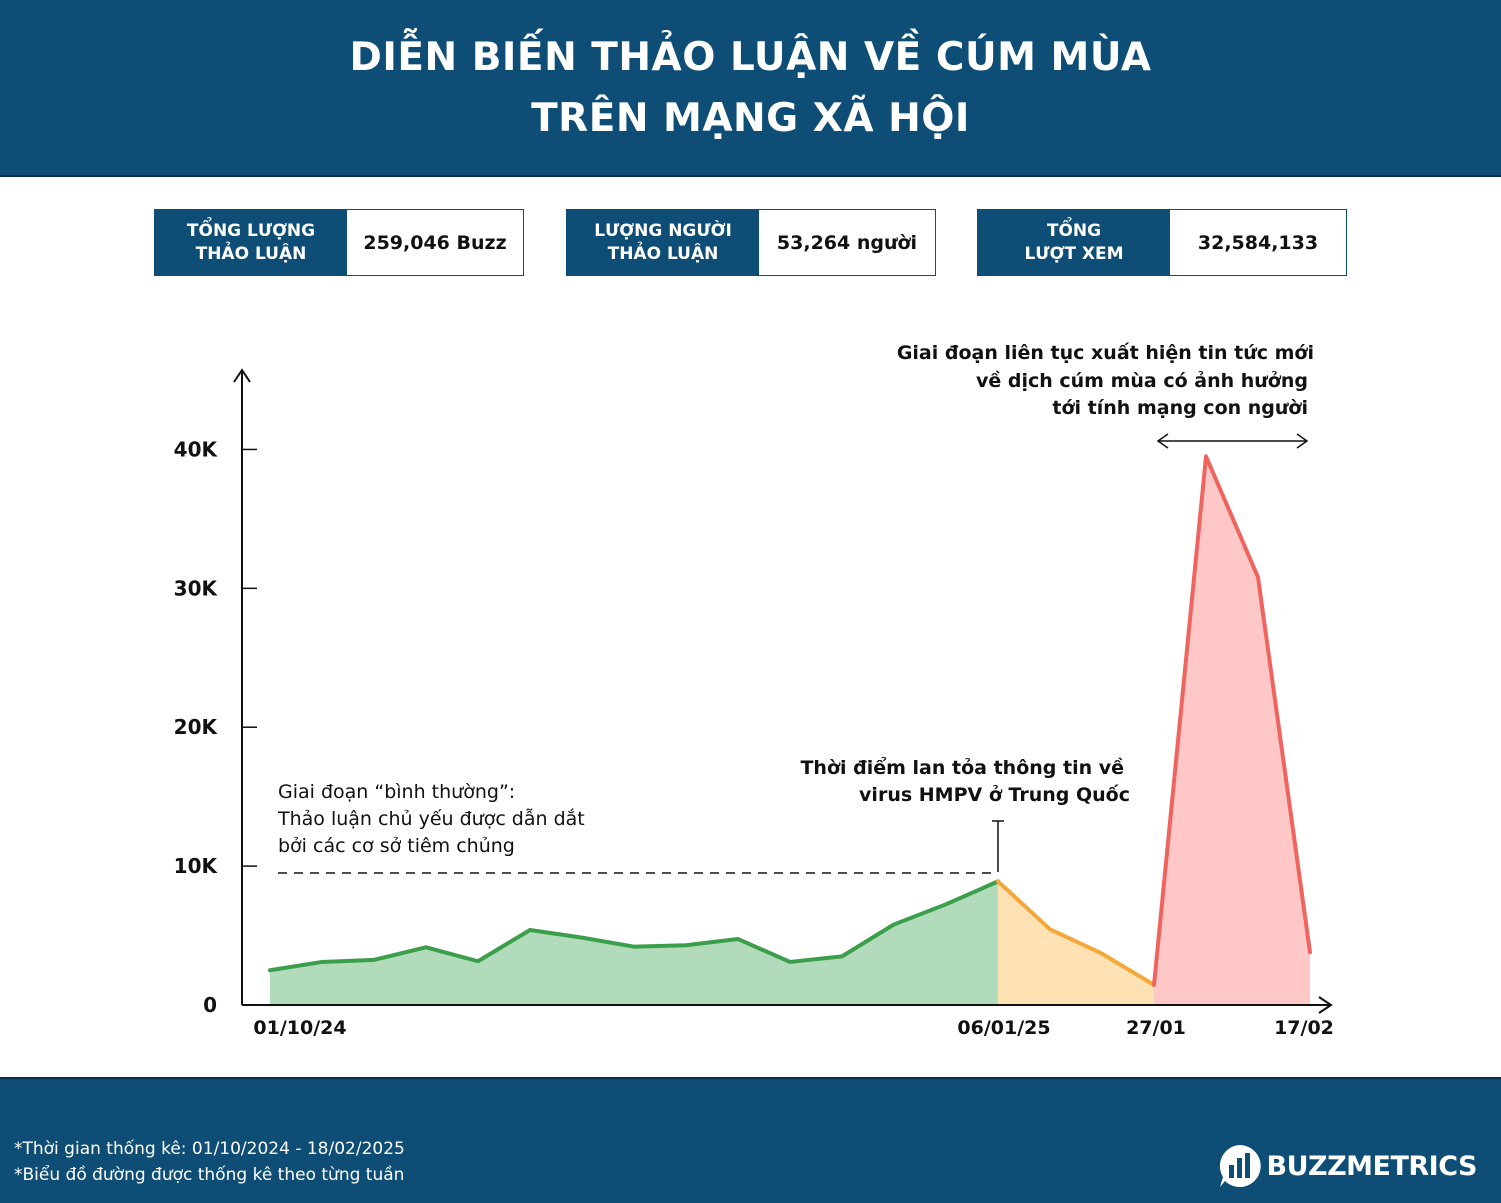  What do you see at coordinates (196, 588) in the screenshot?
I see `y-tick-label: 30K` at bounding box center [196, 588].